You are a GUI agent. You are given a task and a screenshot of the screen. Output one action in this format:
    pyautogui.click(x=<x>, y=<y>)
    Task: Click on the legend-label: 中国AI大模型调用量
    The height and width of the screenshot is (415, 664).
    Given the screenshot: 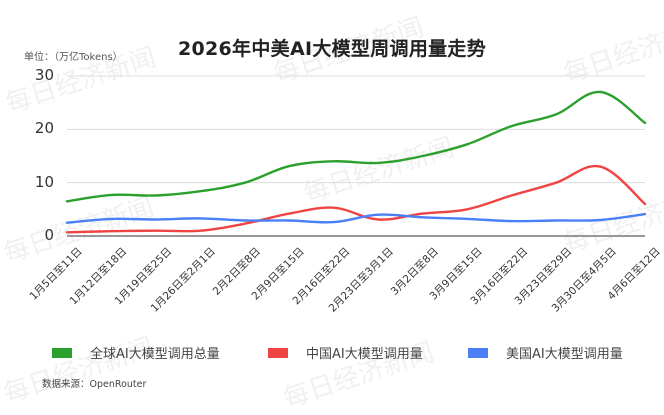 What is the action you would take?
    pyautogui.click(x=364, y=354)
    